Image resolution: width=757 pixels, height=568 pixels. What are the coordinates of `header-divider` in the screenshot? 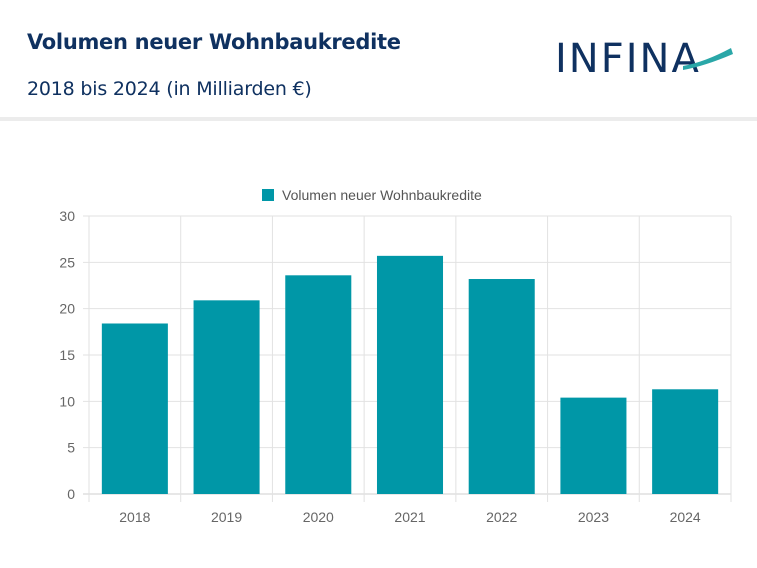 It's located at (378, 119).